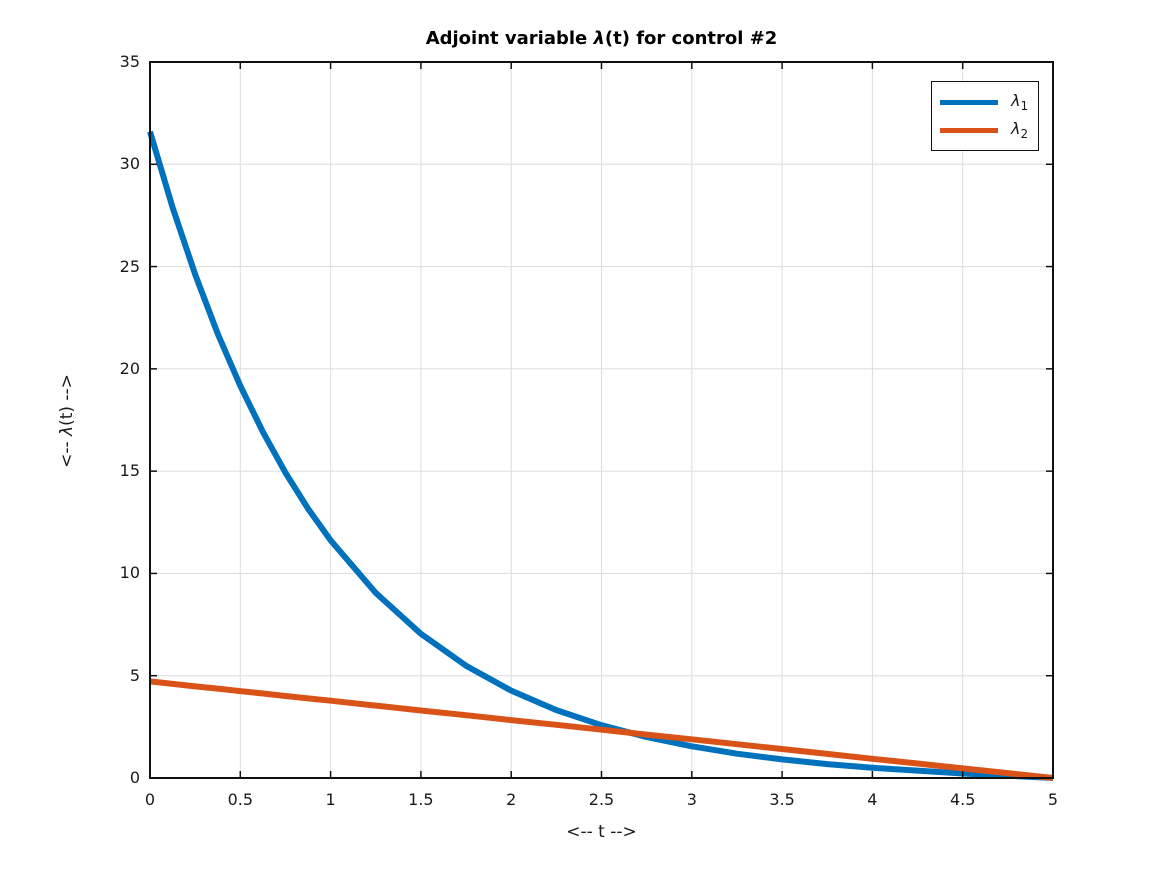 This screenshot has height=875, width=1167. I want to click on y-tick-label: 0, so click(134, 777).